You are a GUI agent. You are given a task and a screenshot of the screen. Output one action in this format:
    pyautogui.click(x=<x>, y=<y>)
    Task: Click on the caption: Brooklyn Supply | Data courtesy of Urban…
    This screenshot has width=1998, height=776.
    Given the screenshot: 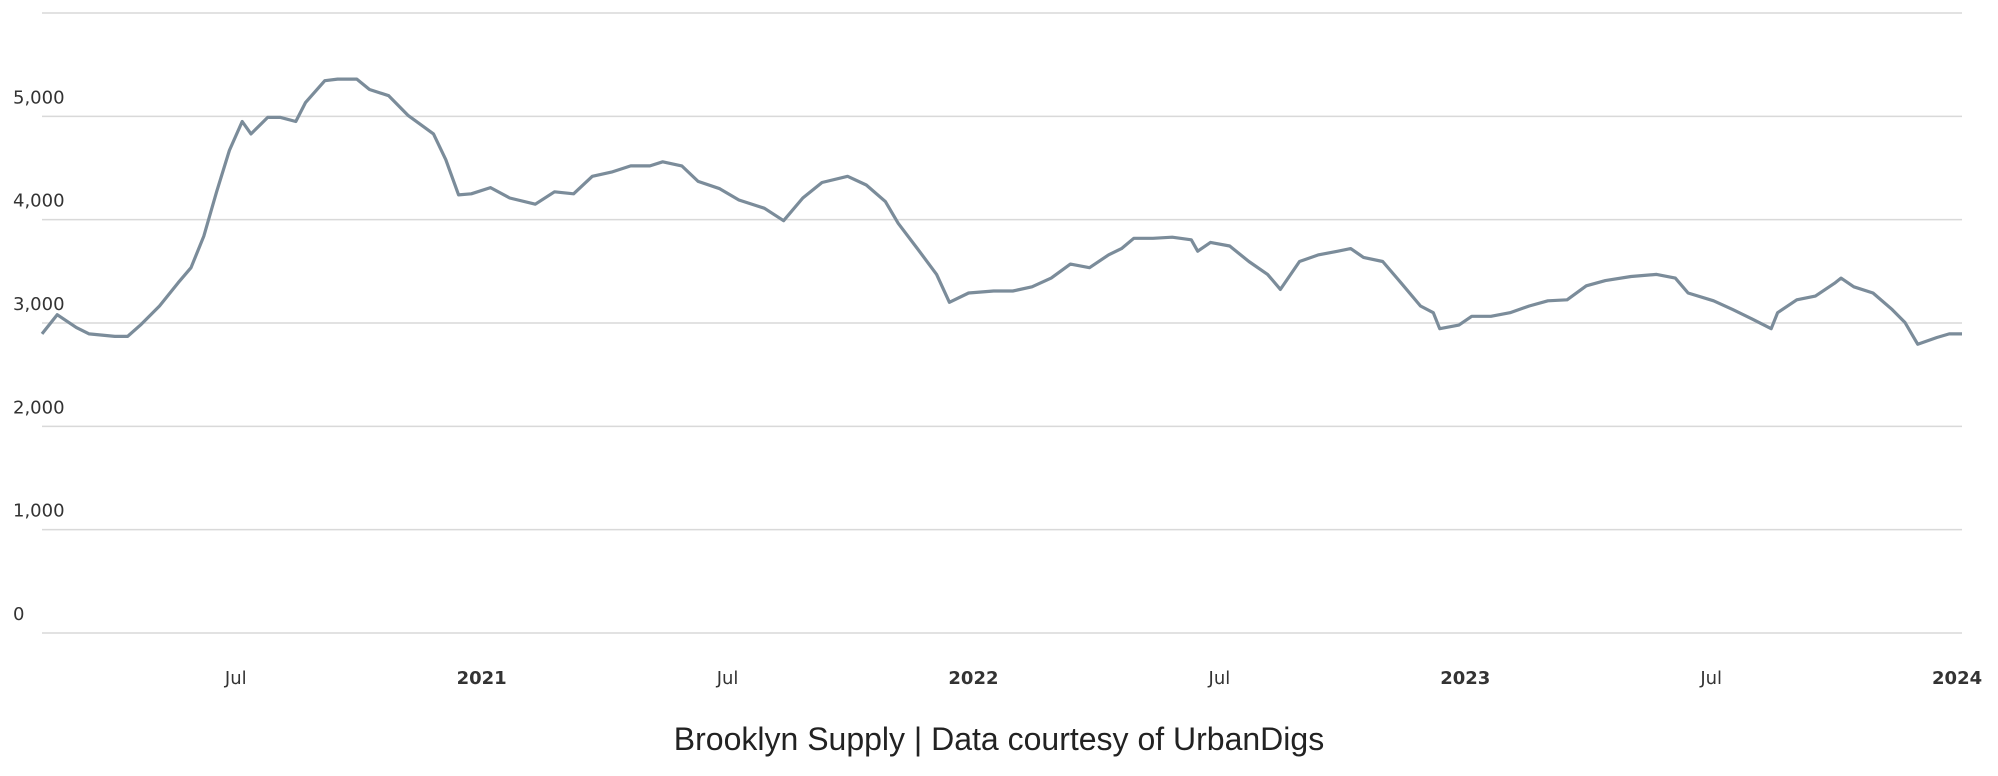 What is the action you would take?
    pyautogui.click(x=999, y=739)
    